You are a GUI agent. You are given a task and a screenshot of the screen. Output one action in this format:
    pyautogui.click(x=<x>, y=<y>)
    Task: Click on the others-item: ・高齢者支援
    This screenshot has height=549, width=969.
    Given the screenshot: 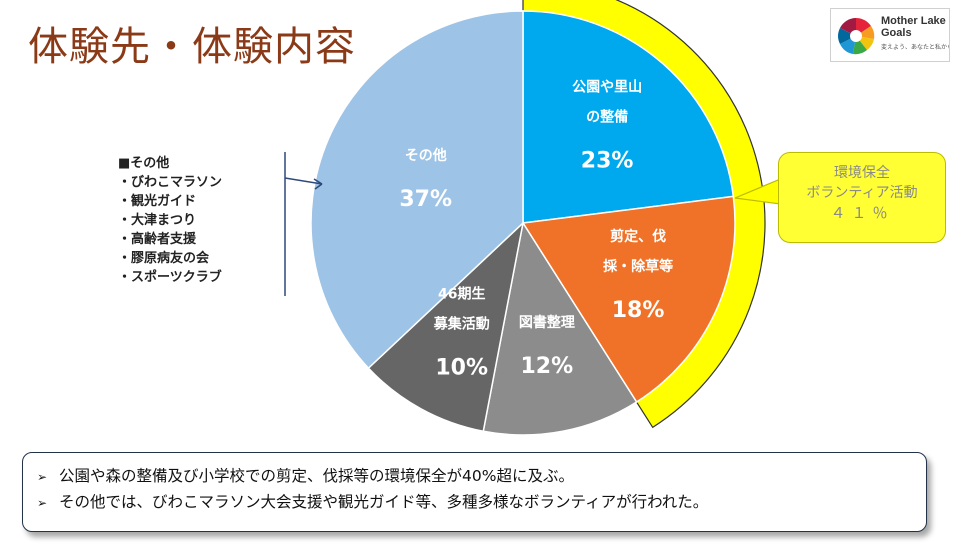 What is the action you would take?
    pyautogui.click(x=157, y=239)
    